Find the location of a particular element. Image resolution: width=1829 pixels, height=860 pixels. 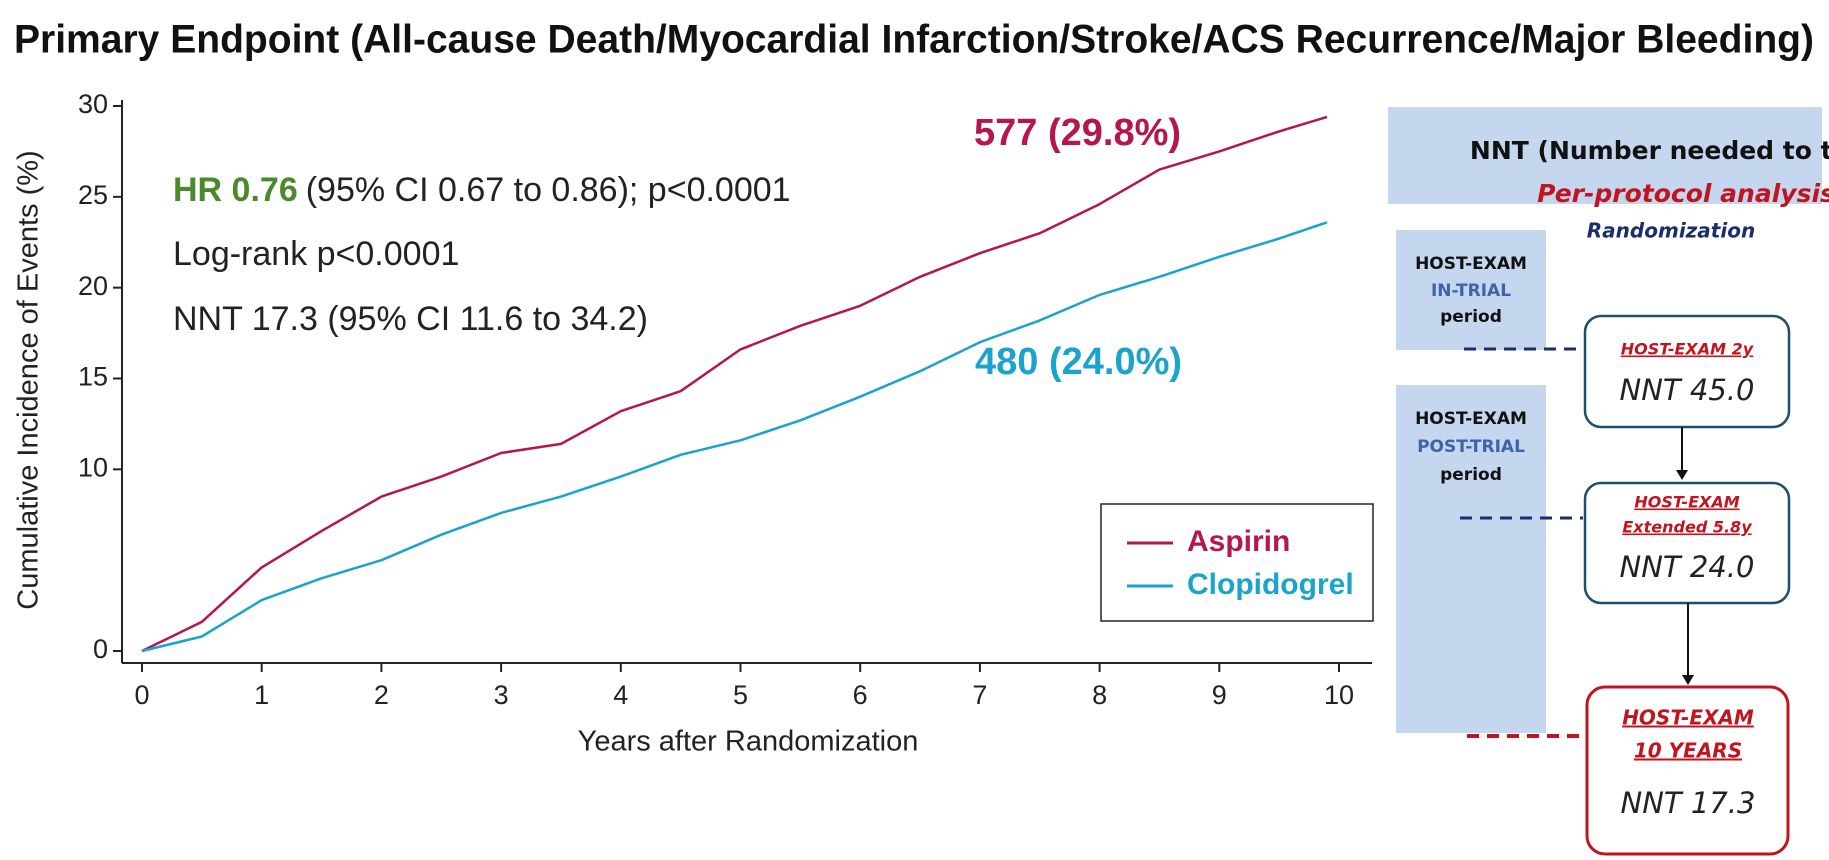

logrank-annotation: Log-rank p<0.0001 is located at coordinates (316, 254).